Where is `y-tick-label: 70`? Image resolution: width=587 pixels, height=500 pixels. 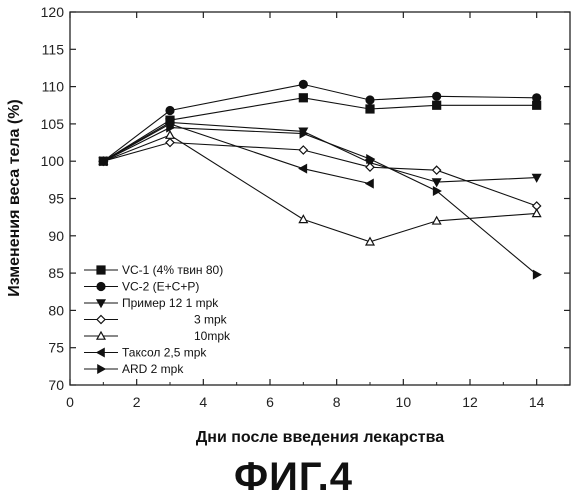
y-tick-label: 70 is located at coordinates (56, 385).